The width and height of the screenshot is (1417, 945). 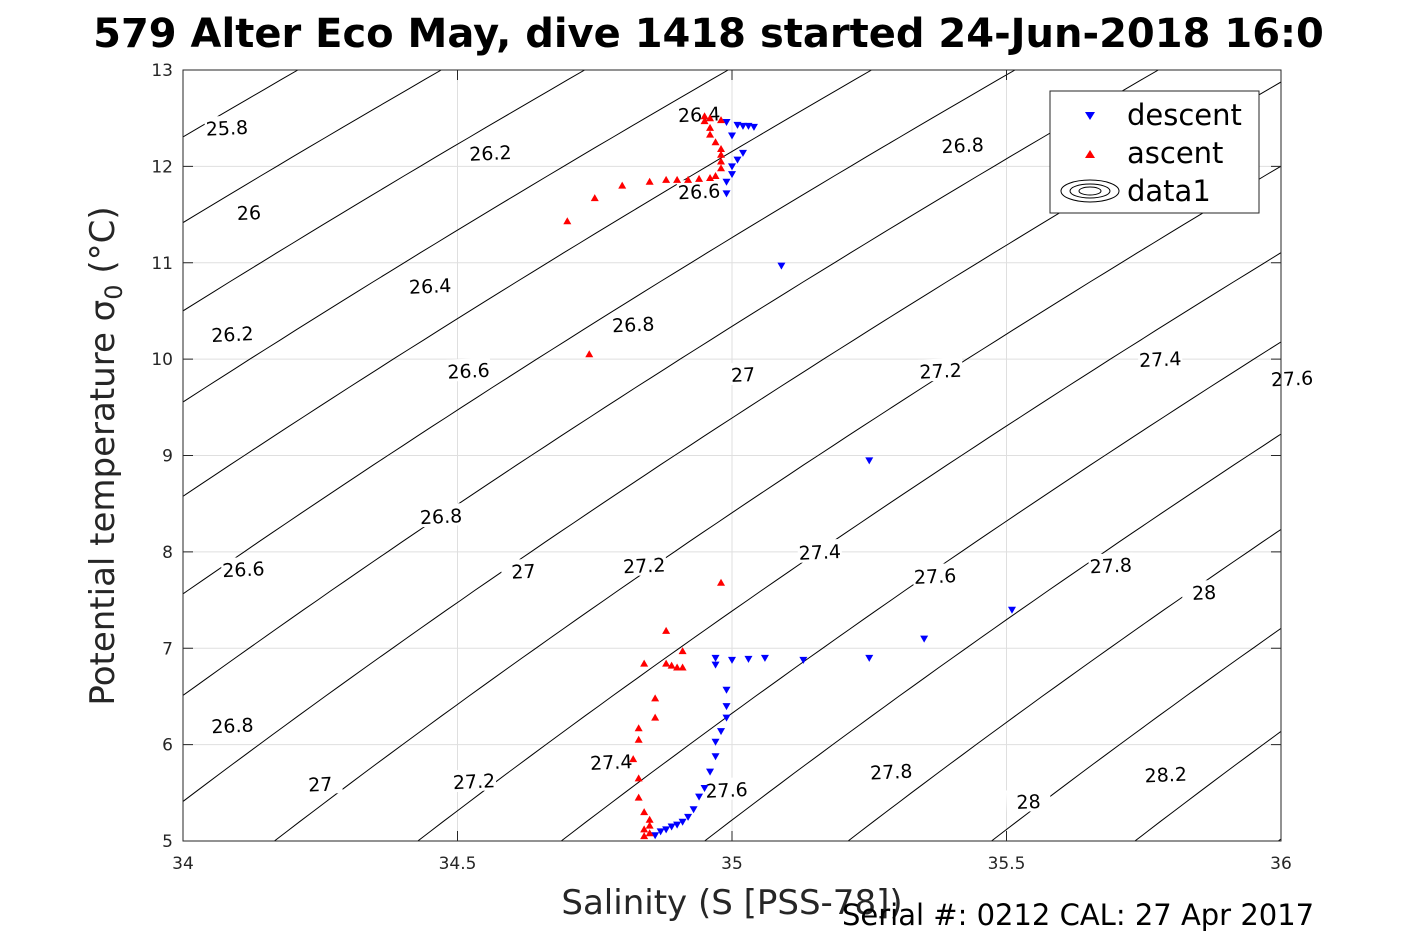 I want to click on contour-label-text: 26.8, so click(x=232, y=726).